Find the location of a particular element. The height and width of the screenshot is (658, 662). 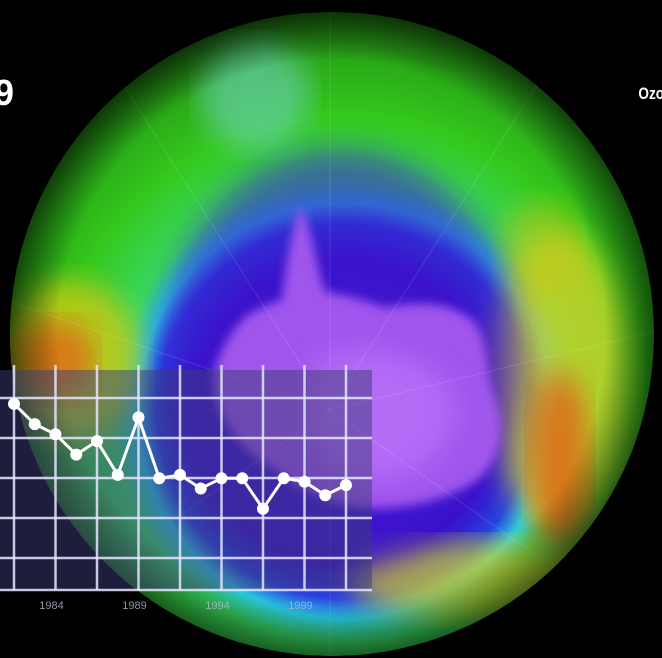

chart-x-axis: 1984 1989 1994 1999 is located at coordinates (175, 606).